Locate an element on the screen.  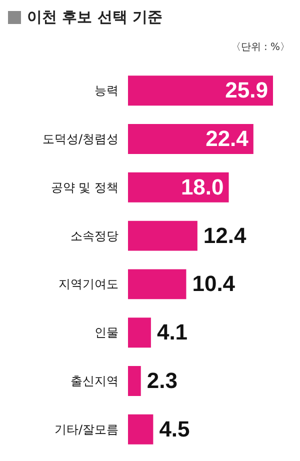
data-label: 12.4 is located at coordinates (225, 235).